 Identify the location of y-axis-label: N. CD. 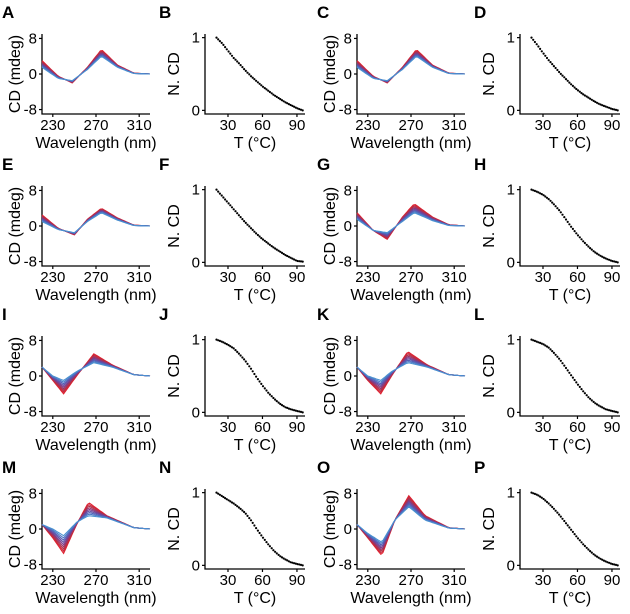
(489, 376).